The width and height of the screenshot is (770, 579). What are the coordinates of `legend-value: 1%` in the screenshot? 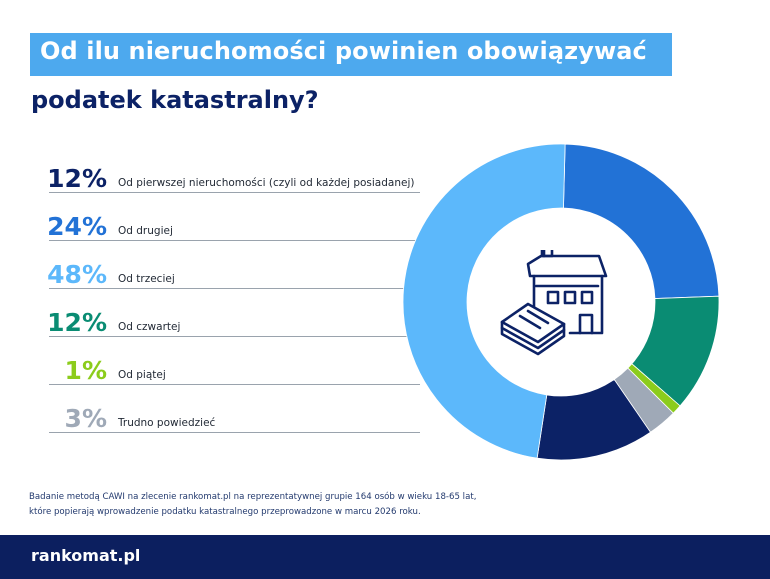 It's located at (85, 370).